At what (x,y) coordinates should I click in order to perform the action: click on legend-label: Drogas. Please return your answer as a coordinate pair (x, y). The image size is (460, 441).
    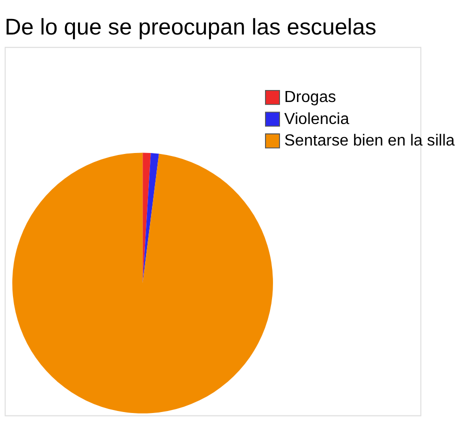
    Looking at the image, I should click on (310, 97).